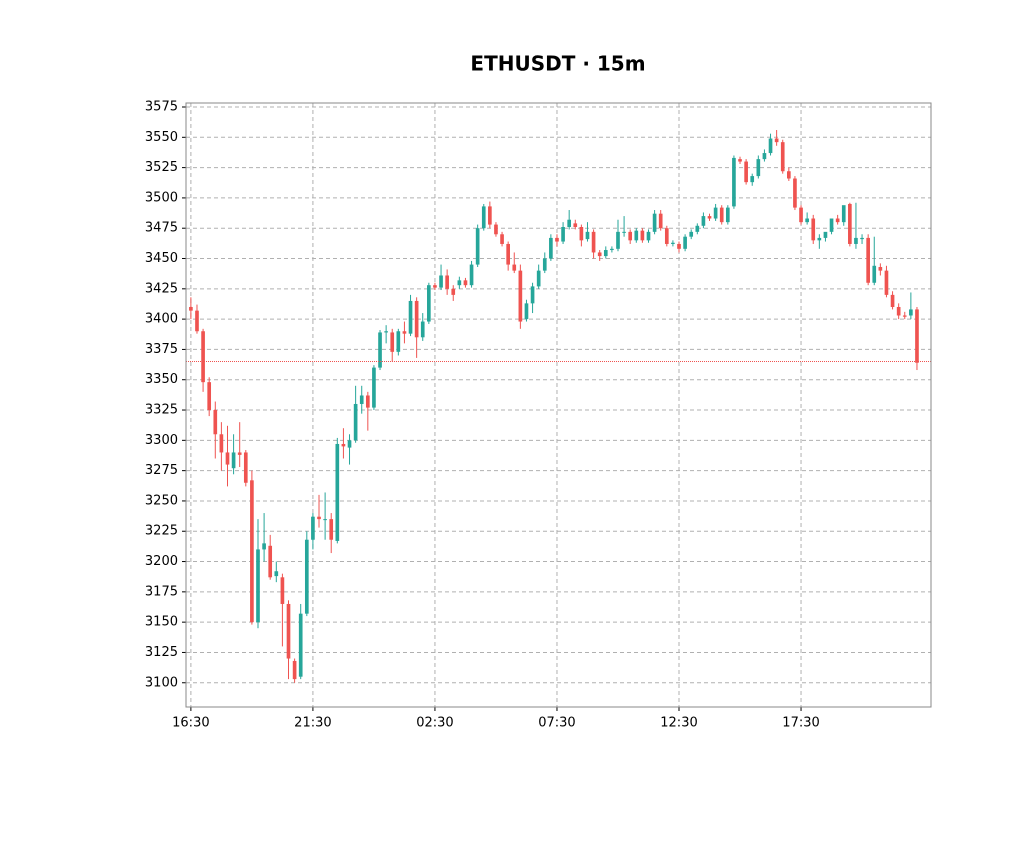 The width and height of the screenshot is (1035, 866). I want to click on y-tick-label: 3450, so click(161, 258).